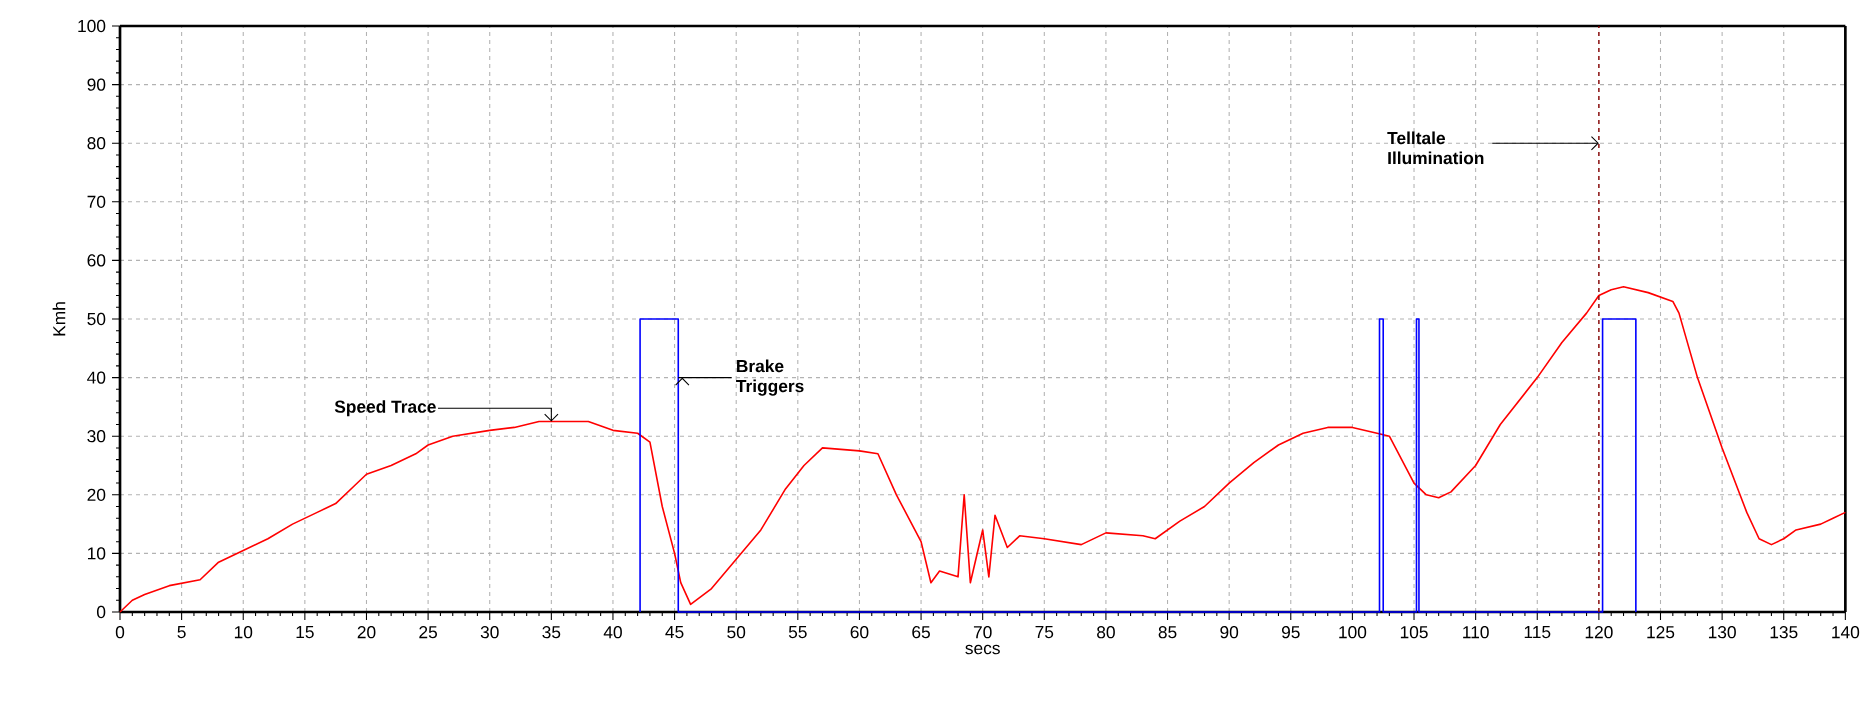 The image size is (1873, 703). Describe the element at coordinates (59, 319) in the screenshot. I see `y-axis-title: Kmh` at that location.